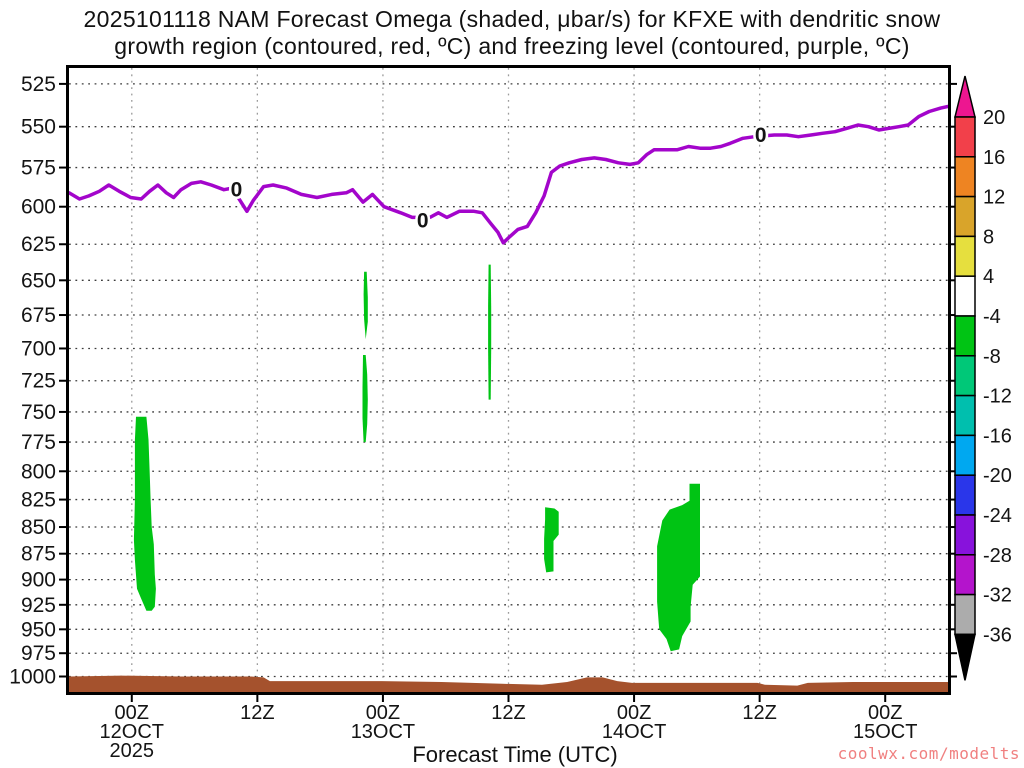  What do you see at coordinates (38, 412) in the screenshot?
I see `y-tick-label: 750` at bounding box center [38, 412].